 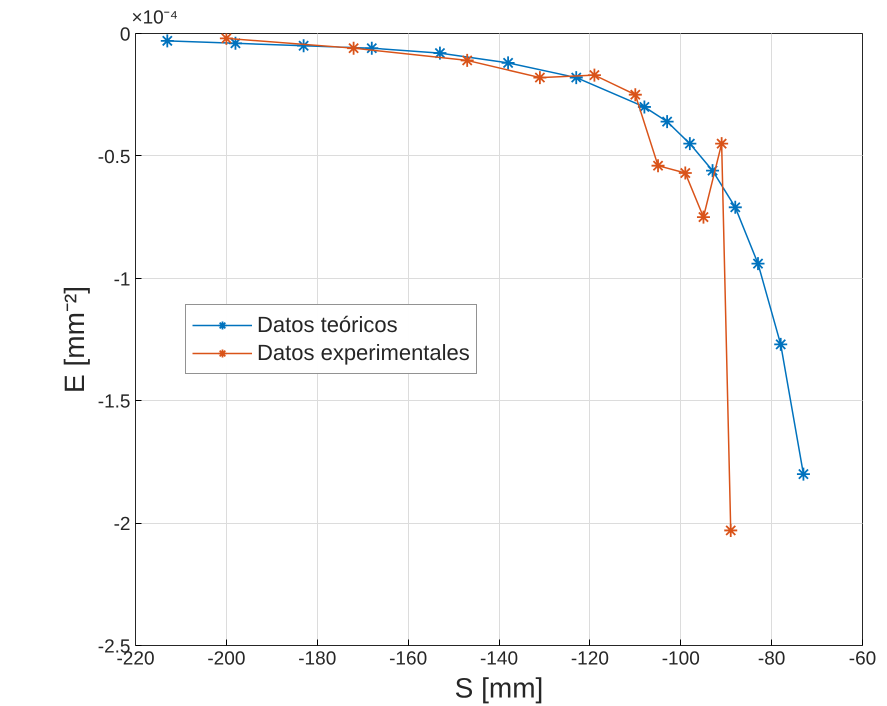 What do you see at coordinates (74, 339) in the screenshot?
I see `y-axis-title: E [mm⁻²]` at bounding box center [74, 339].